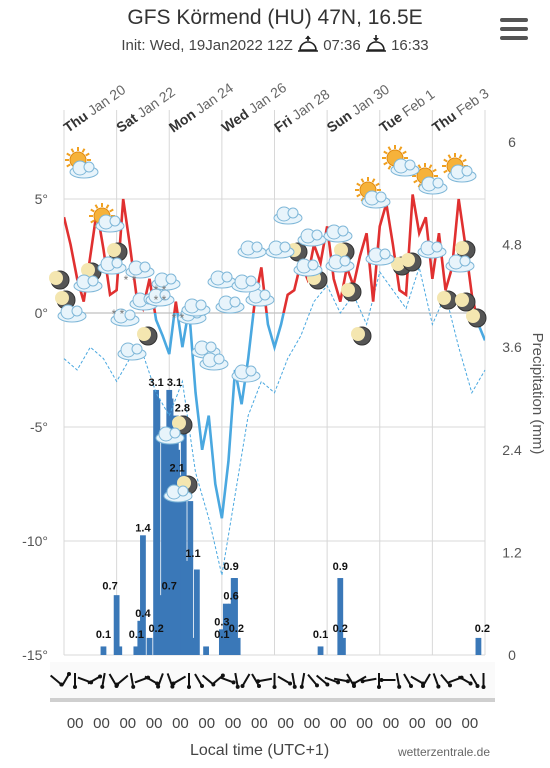 This screenshot has width=550, height=768. What do you see at coordinates (176, 468) in the screenshot?
I see `precip-data-label: 2.1` at bounding box center [176, 468].